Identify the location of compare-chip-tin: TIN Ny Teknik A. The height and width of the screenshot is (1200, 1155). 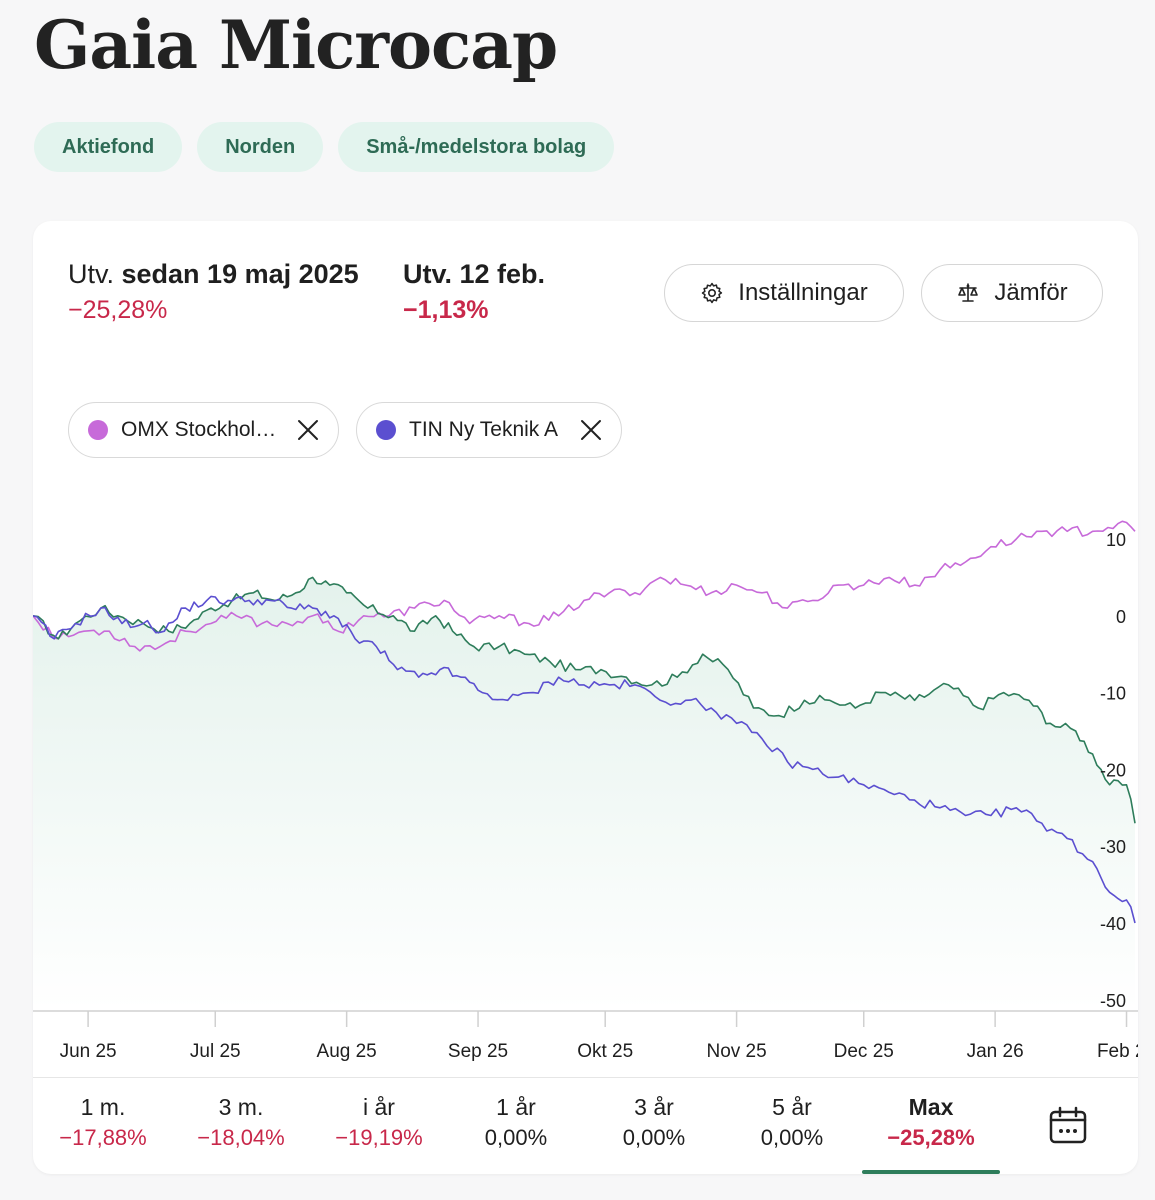
(489, 430).